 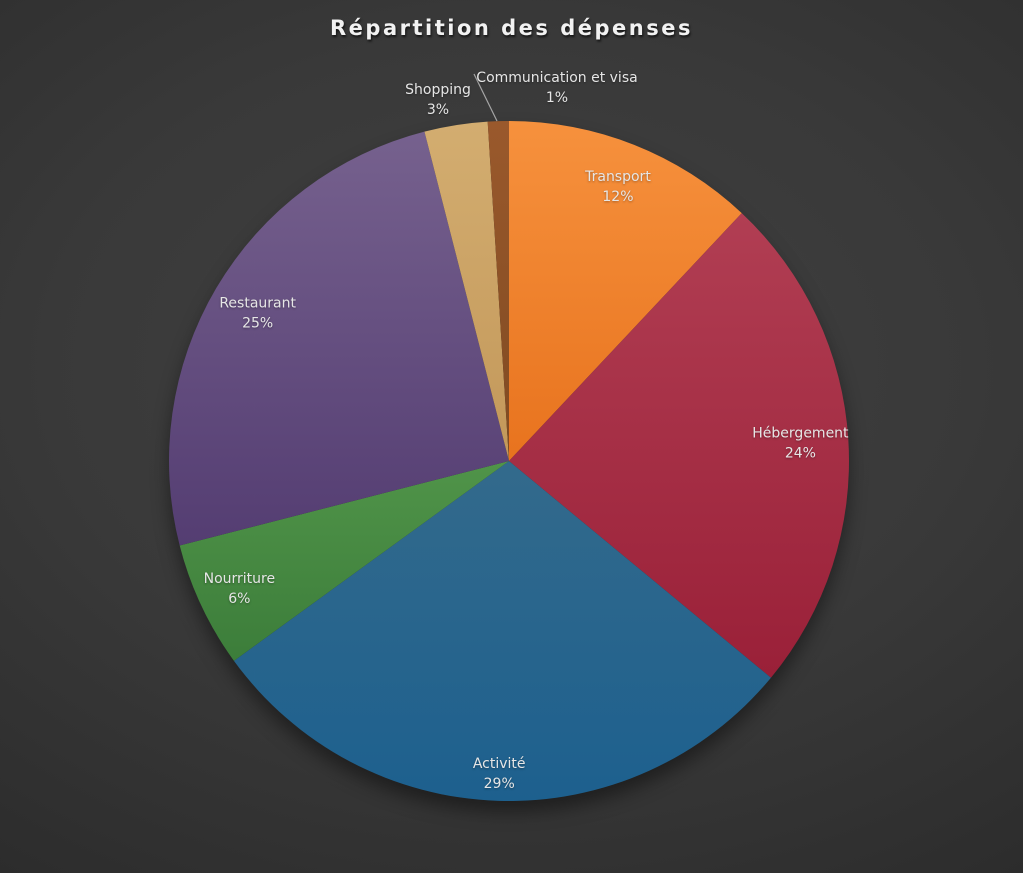 I want to click on leader-line-communication-et-visa, so click(x=485, y=97).